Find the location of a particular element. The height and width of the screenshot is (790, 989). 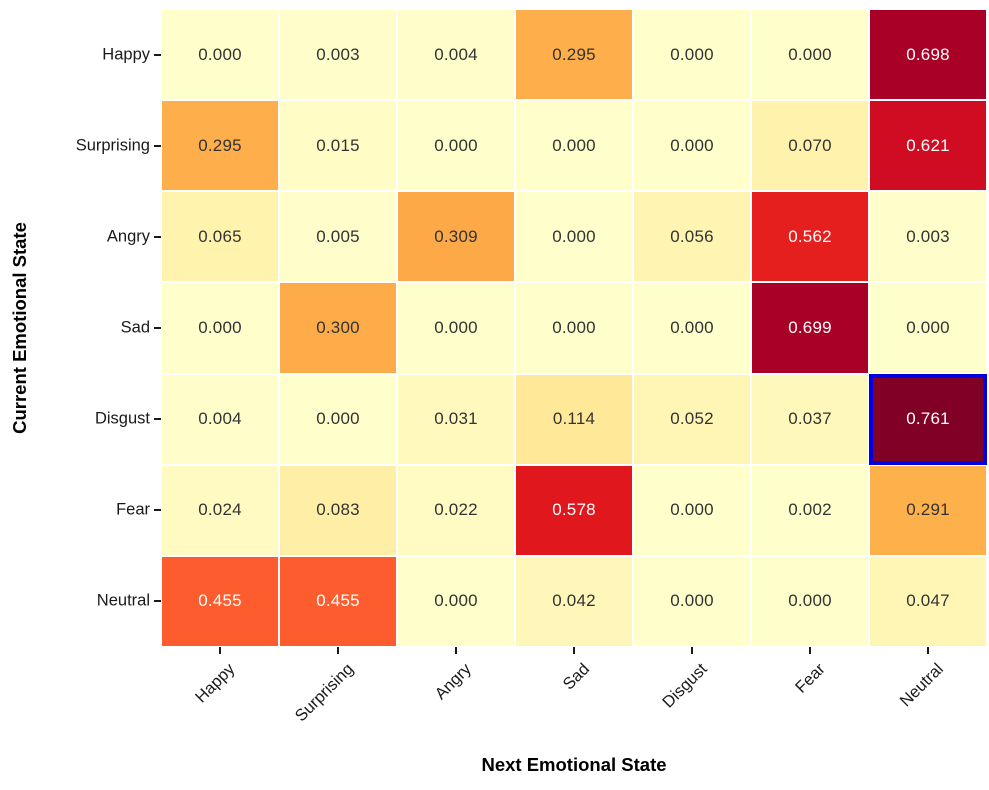

cell-value: 0.003 is located at coordinates (928, 236).